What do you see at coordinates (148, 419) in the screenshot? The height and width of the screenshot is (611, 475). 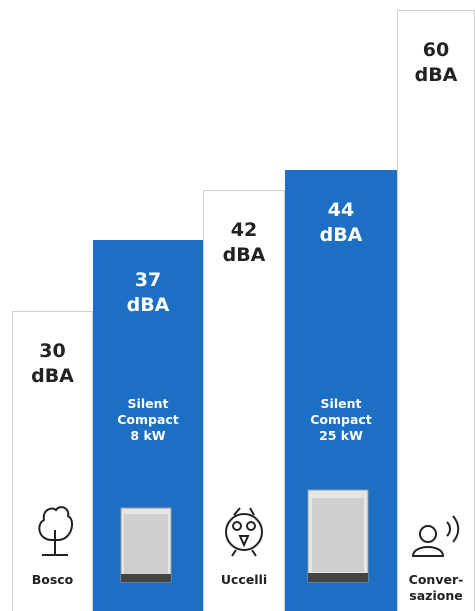 I see `product-label: Silent Compact 8 kW` at bounding box center [148, 419].